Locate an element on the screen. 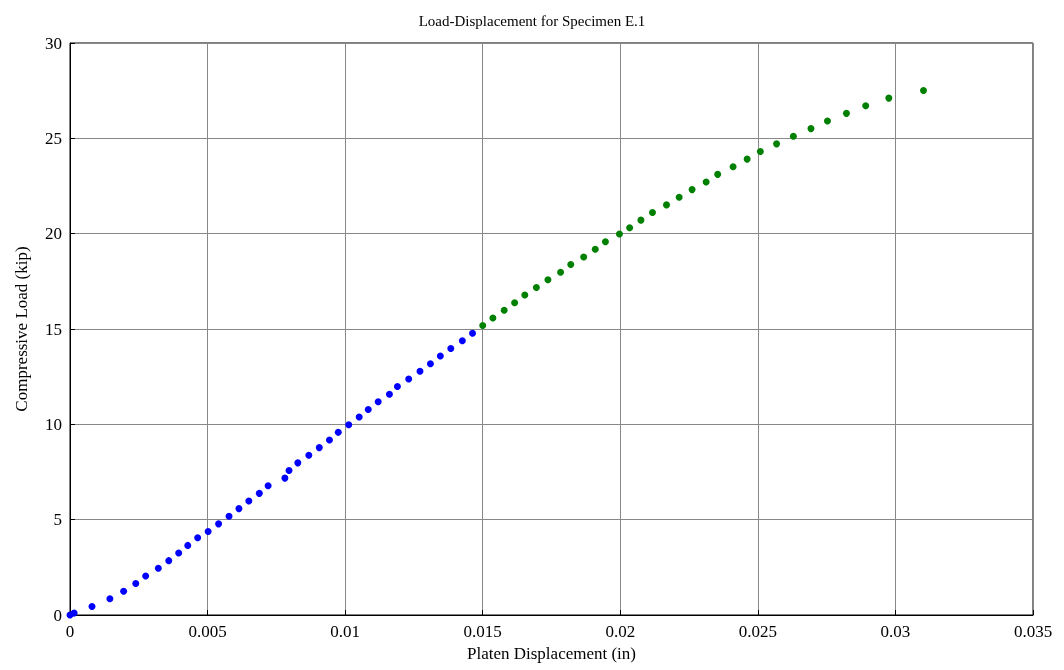 The width and height of the screenshot is (1064, 670). x-tick-label: 0.015 is located at coordinates (482, 631).